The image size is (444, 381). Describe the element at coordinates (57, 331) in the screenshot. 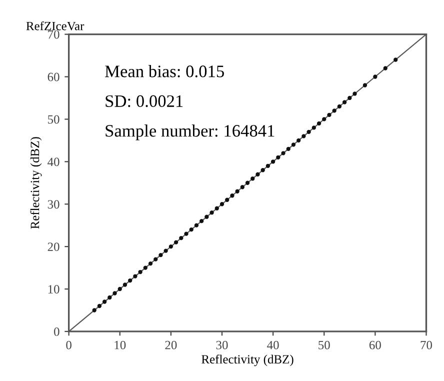

I see `y-tick-label: 0` at that location.